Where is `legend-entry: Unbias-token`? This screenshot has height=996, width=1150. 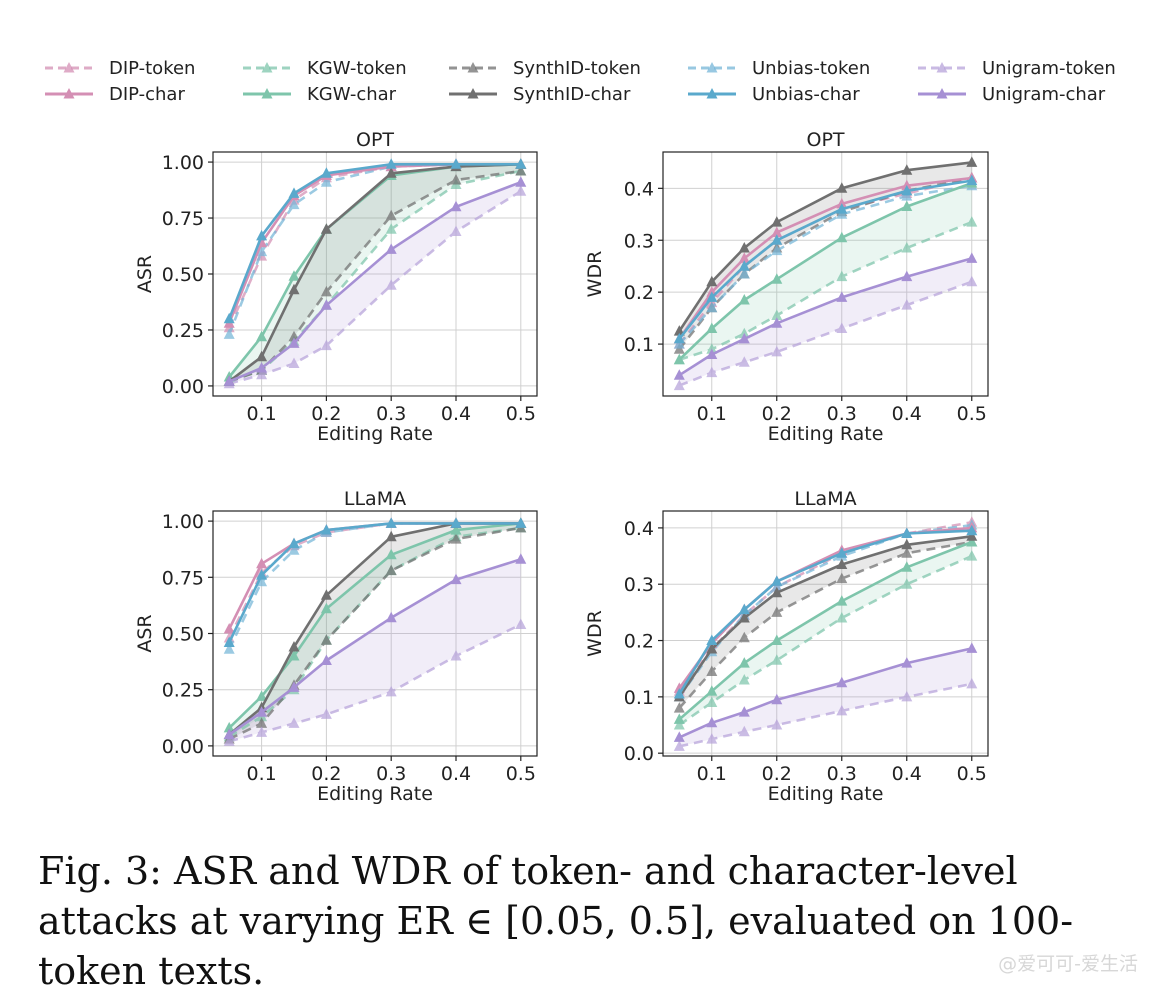
legend-entry: Unbias-token is located at coordinates (779, 68).